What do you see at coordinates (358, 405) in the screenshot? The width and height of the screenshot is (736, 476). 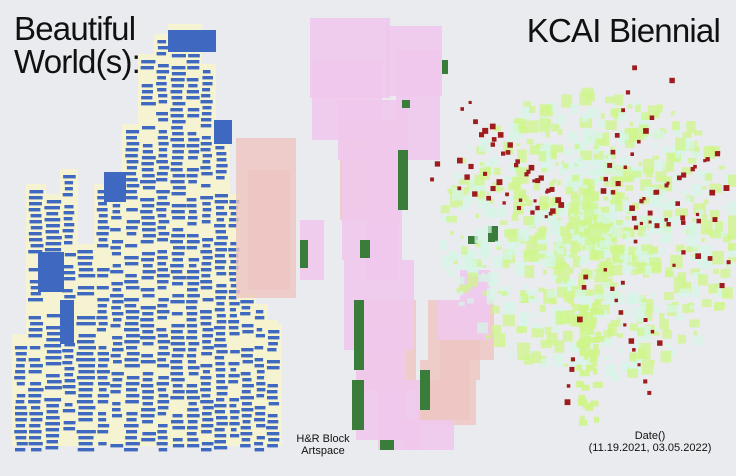 I see `green-block` at bounding box center [358, 405].